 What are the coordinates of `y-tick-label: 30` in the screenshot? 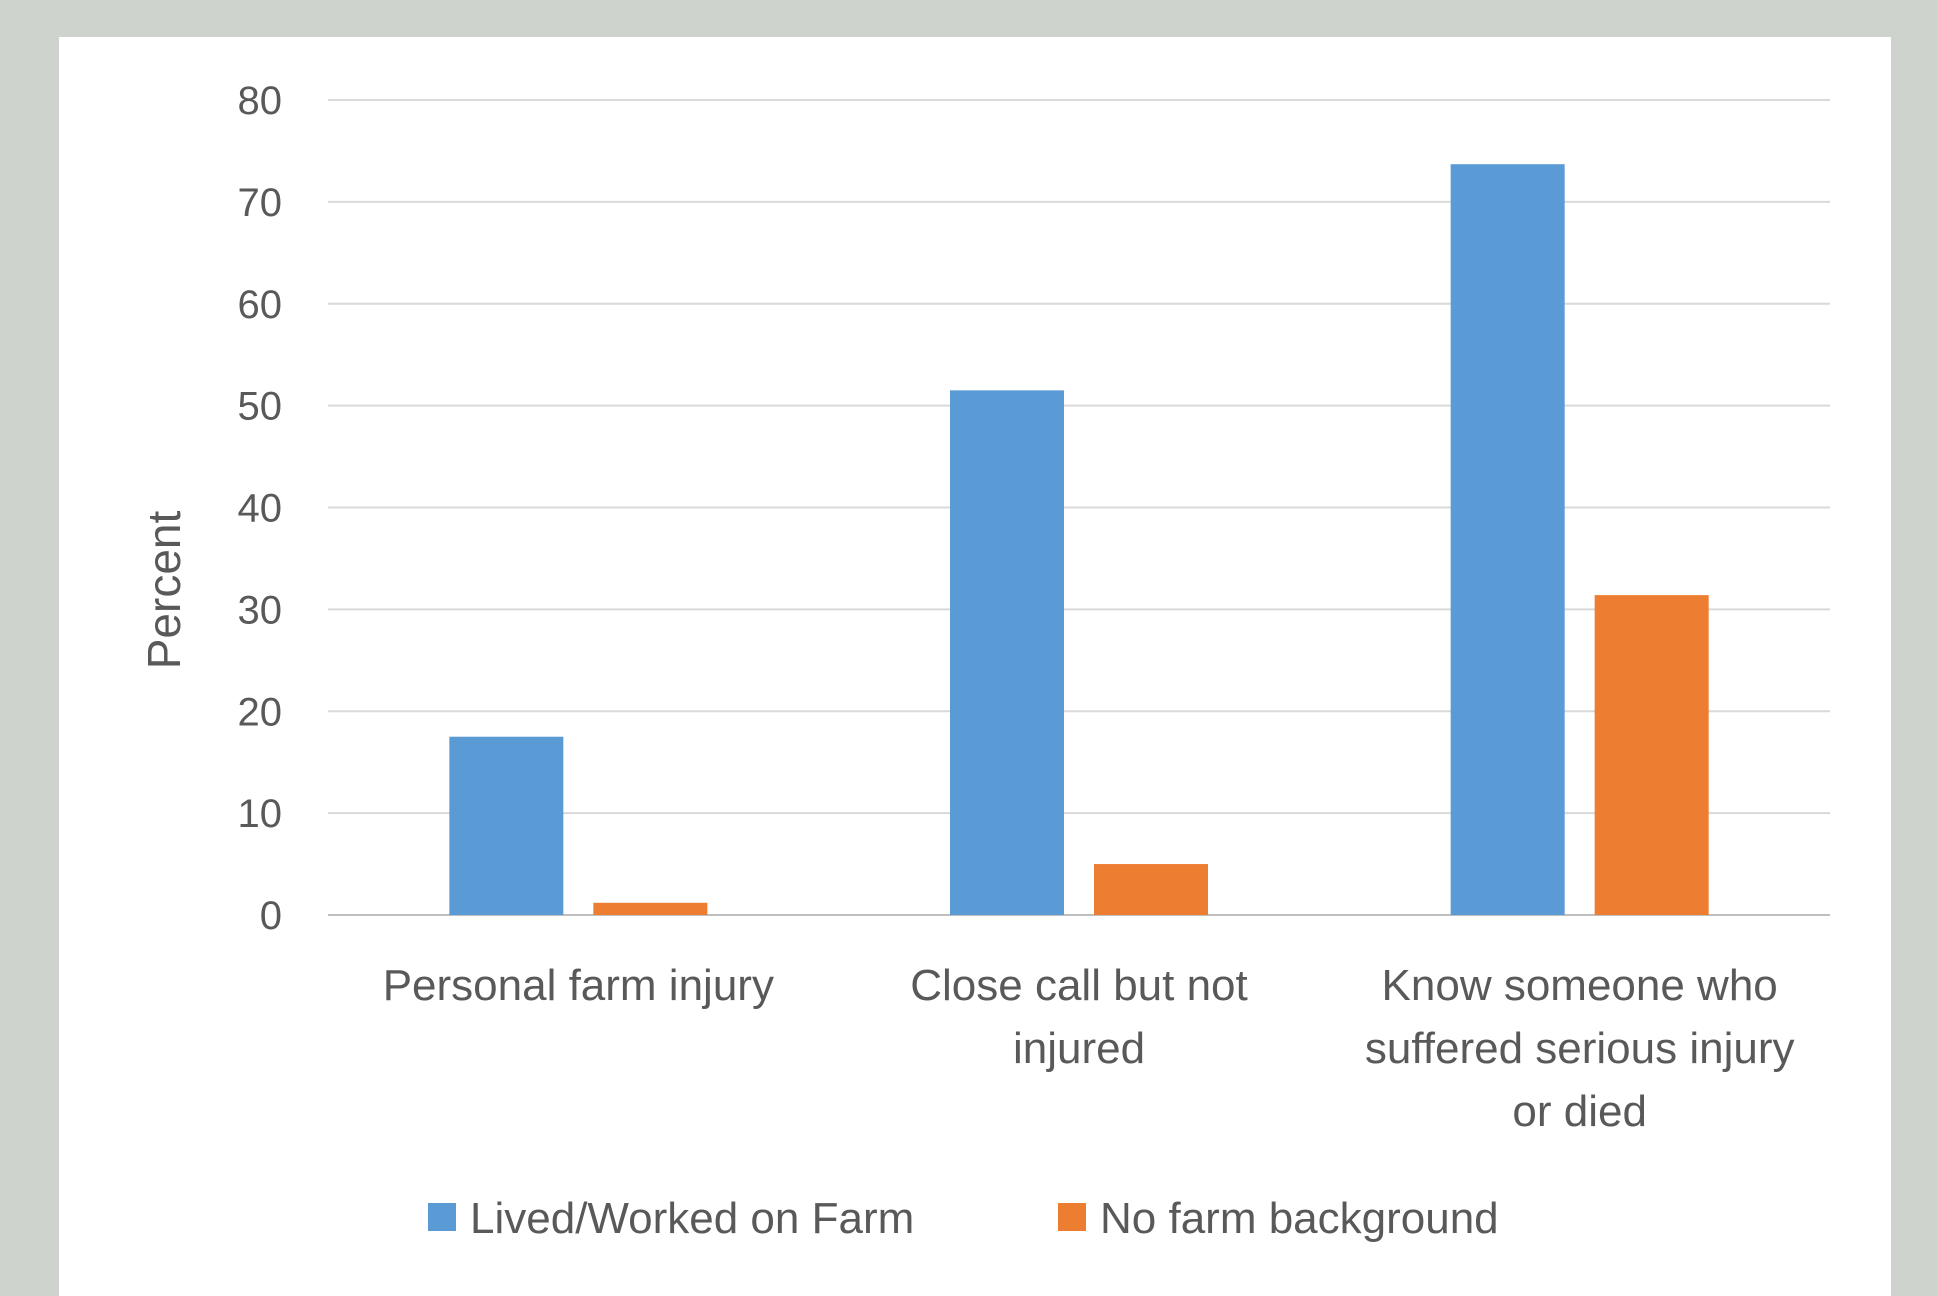 It's located at (260, 610).